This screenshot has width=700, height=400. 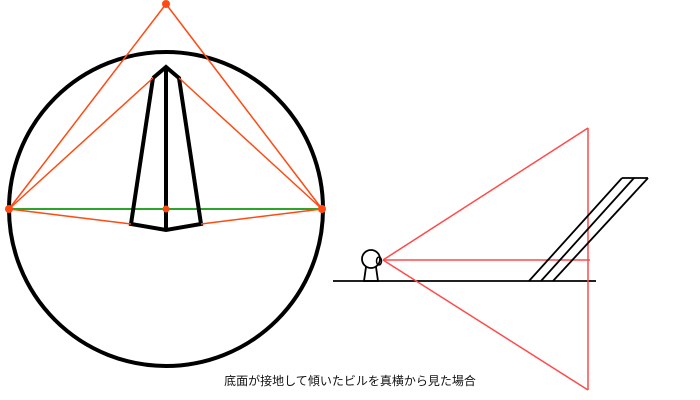 I want to click on center-point, so click(x=166, y=209).